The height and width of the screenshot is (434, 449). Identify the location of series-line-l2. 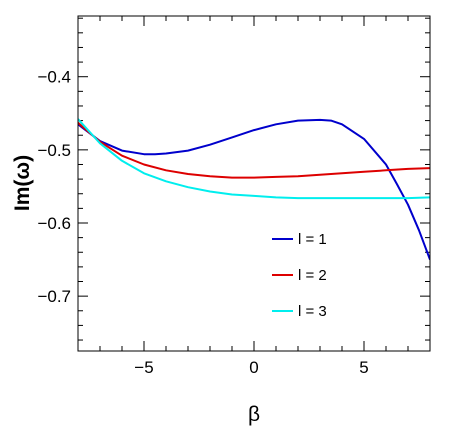
(254, 150).